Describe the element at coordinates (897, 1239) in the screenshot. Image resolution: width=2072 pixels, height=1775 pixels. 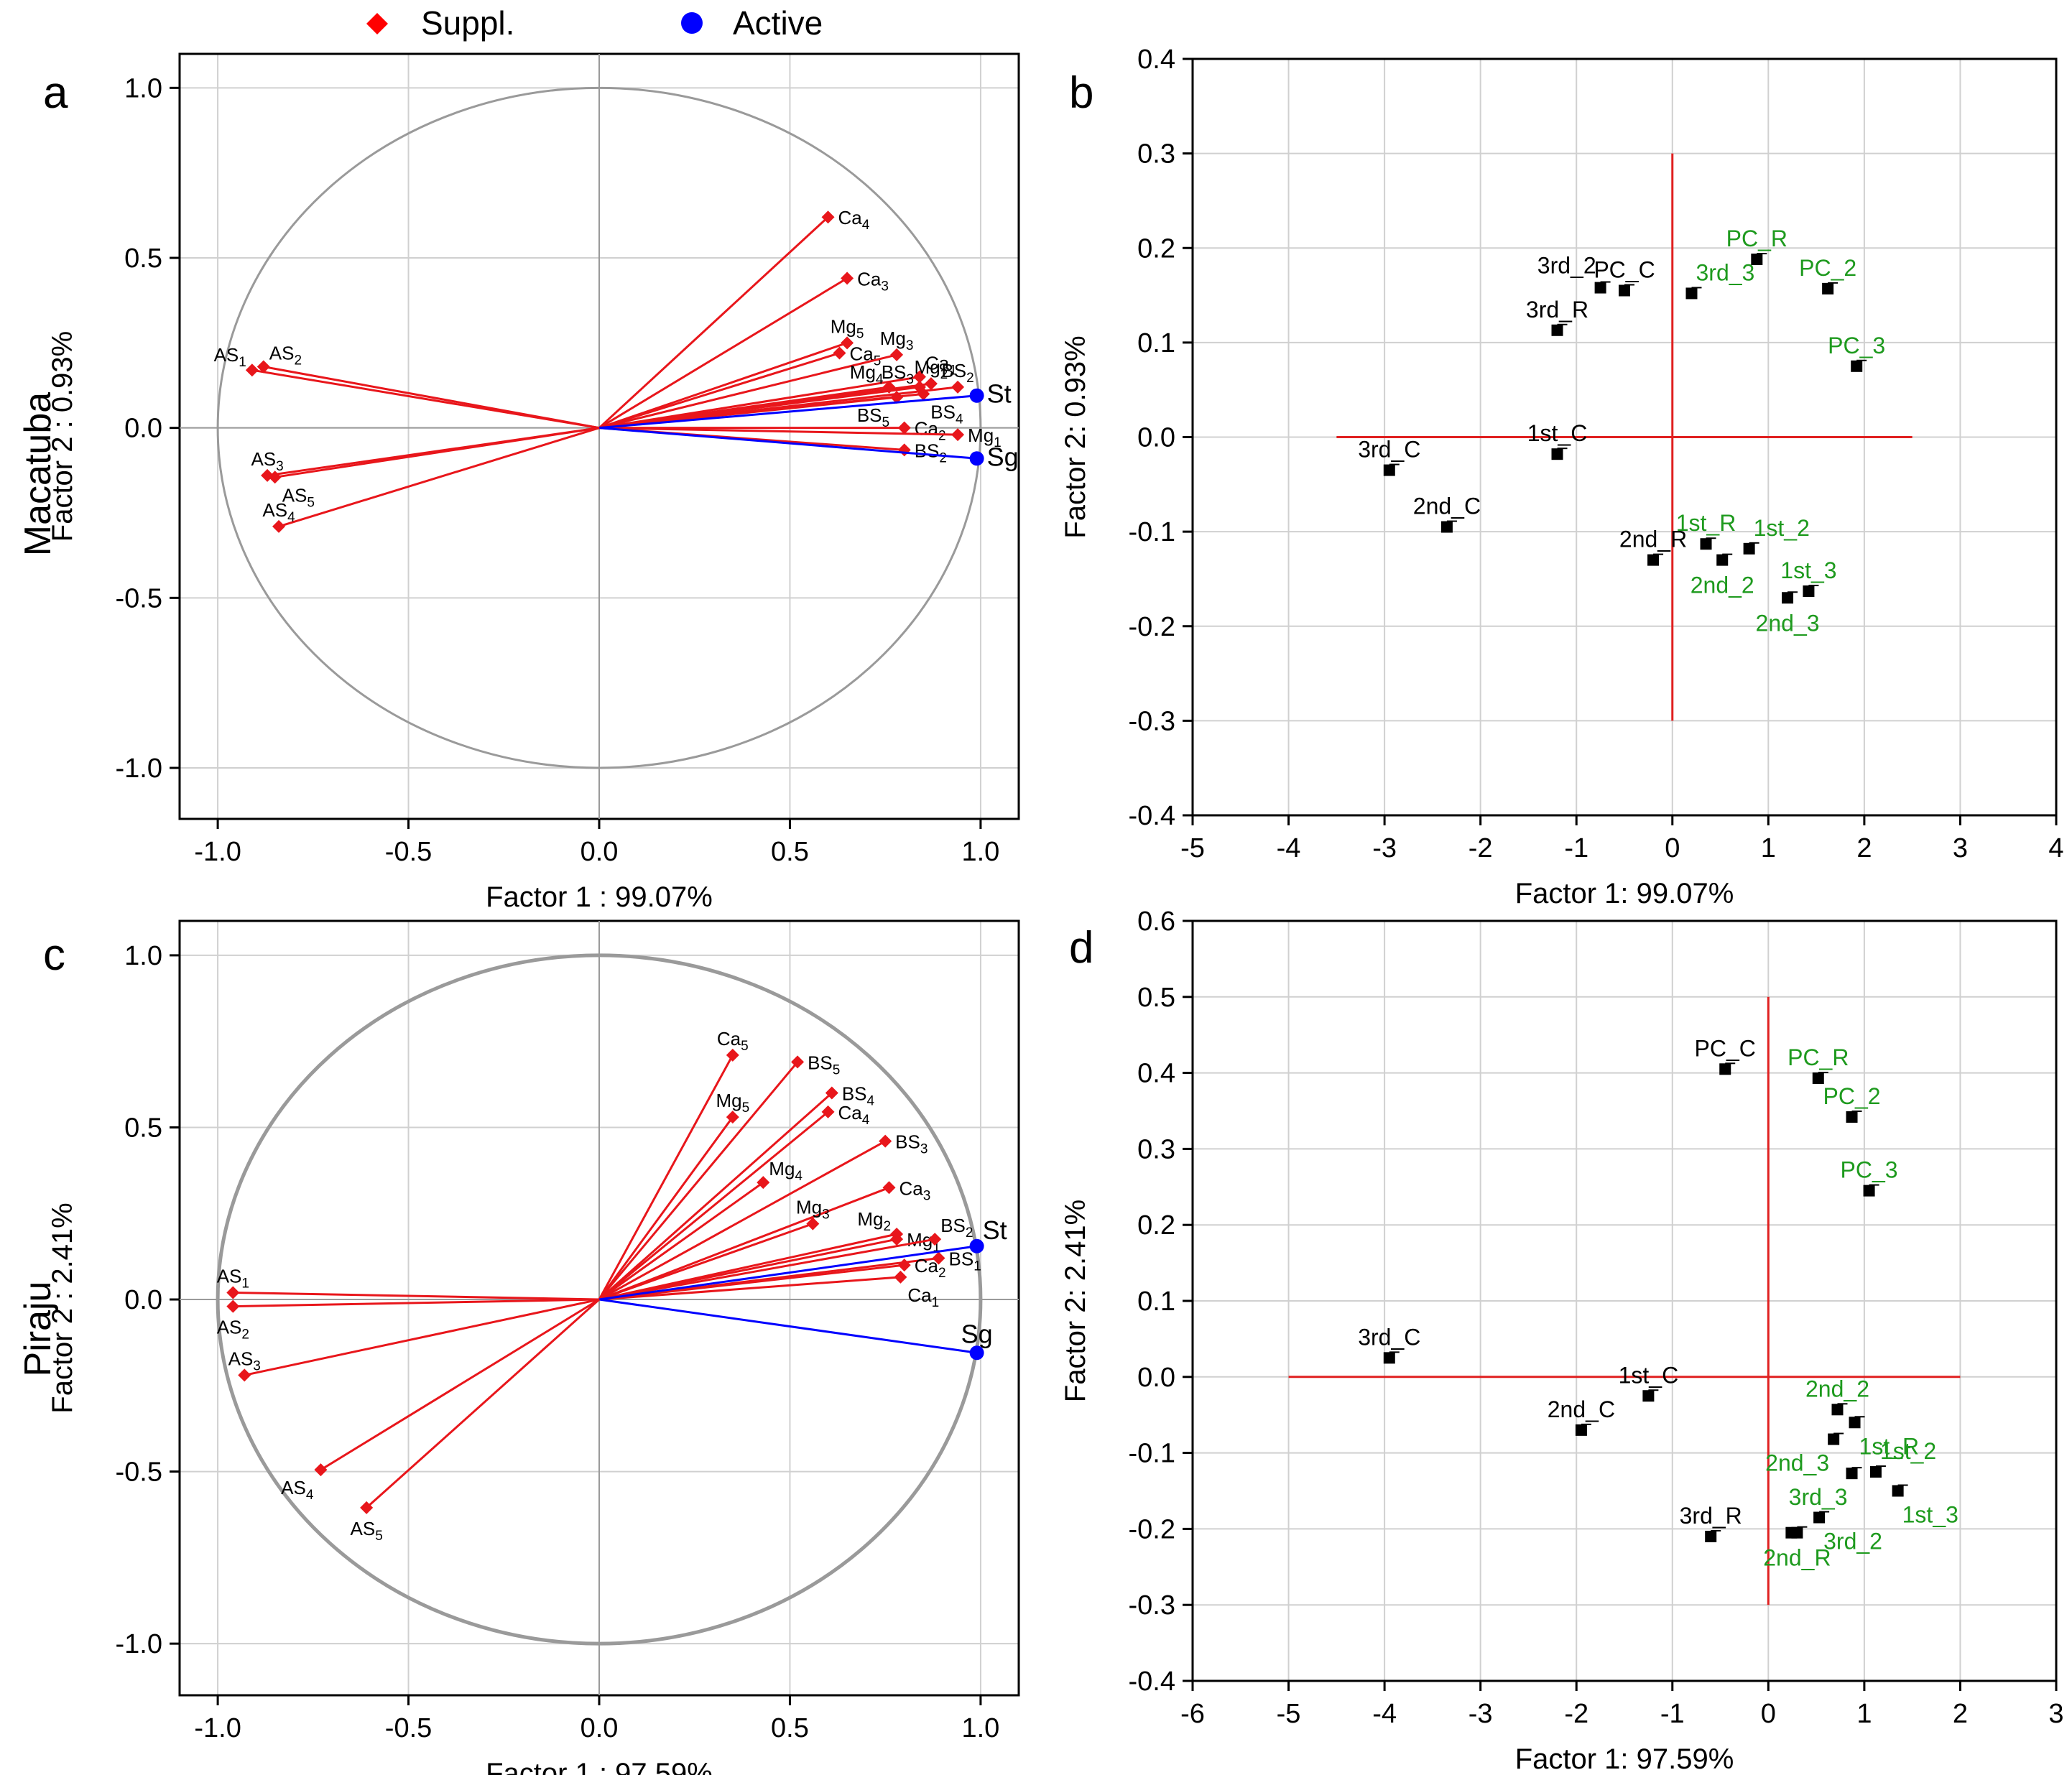
I see `vector-point-Mg1` at that location.